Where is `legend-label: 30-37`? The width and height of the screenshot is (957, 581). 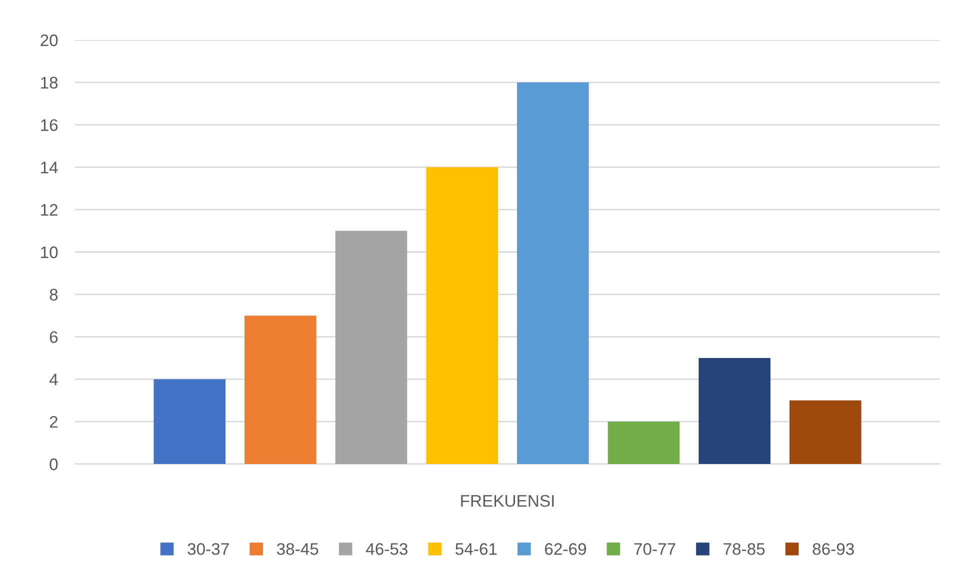
legend-label: 30-37 is located at coordinates (208, 549).